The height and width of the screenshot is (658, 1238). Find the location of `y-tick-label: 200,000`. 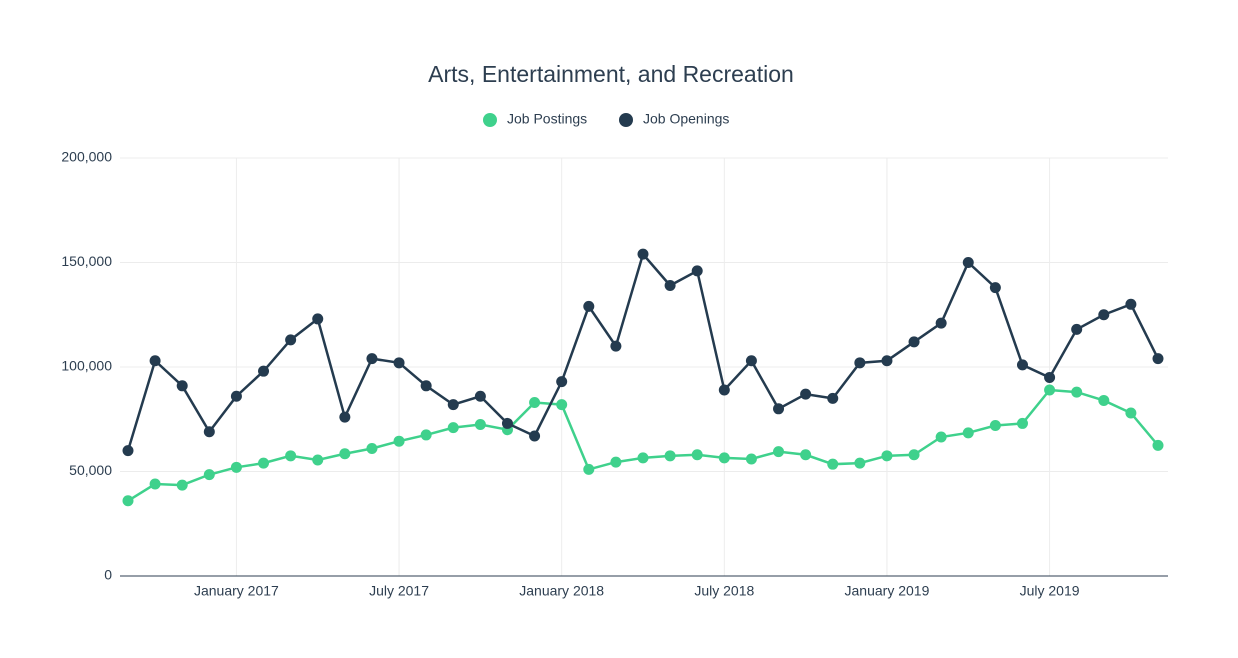

y-tick-label: 200,000 is located at coordinates (86, 157).